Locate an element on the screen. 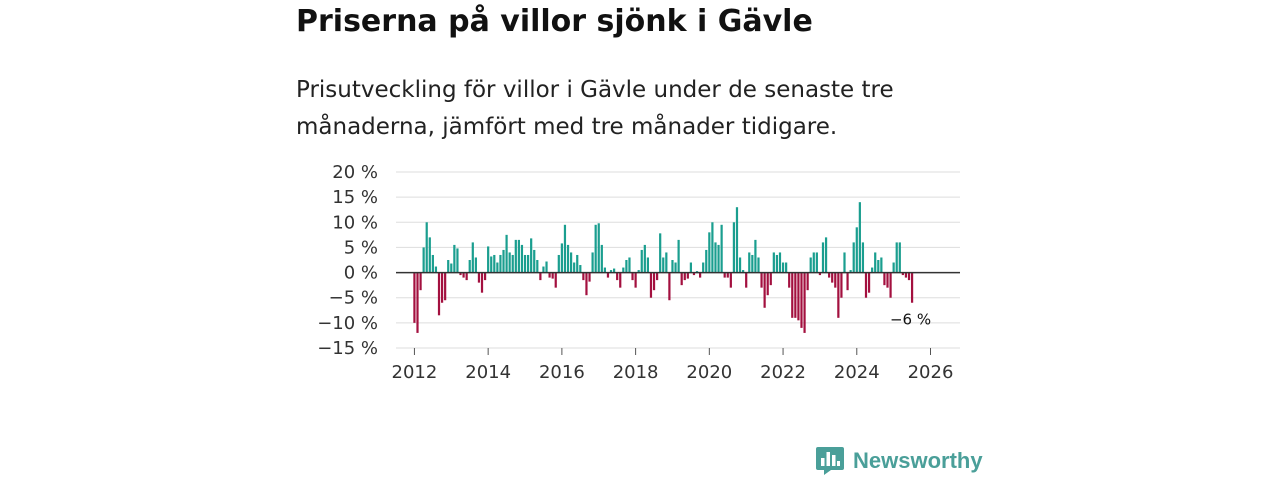 The height and width of the screenshot is (480, 1280). y-tick-label: 5 % is located at coordinates (361, 247).